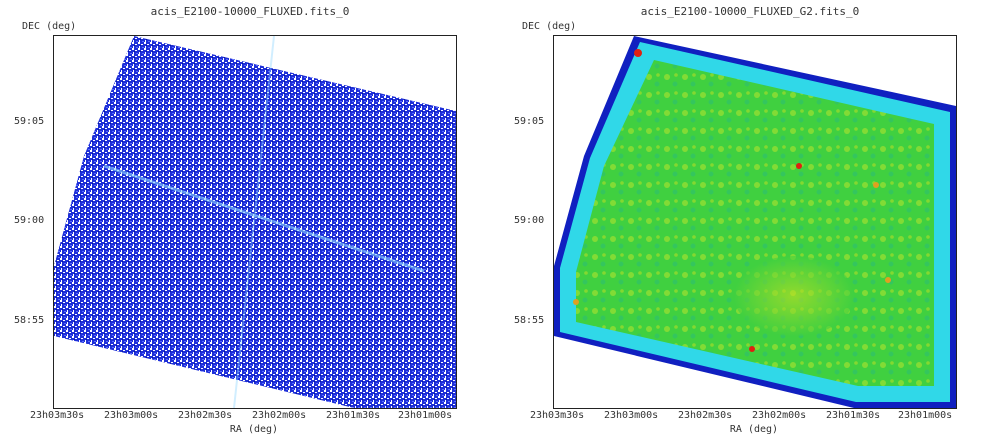 This screenshot has height=443, width=1000. I want to click on image-title: acis_E2100-10000_FLUXED.fits_0, so click(250, 11).